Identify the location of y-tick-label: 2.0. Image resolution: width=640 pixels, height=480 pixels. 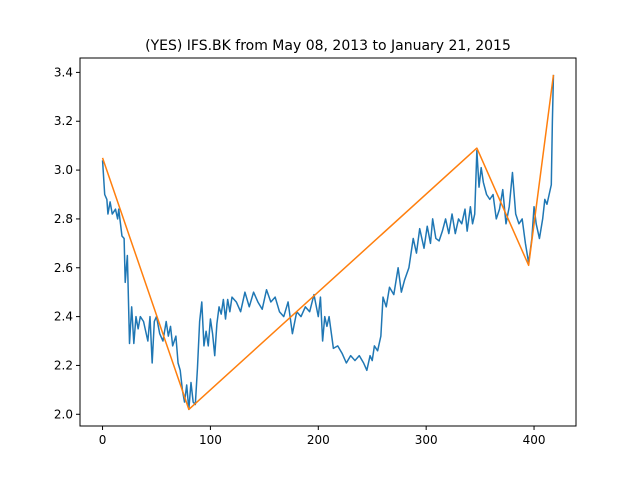
(63, 414).